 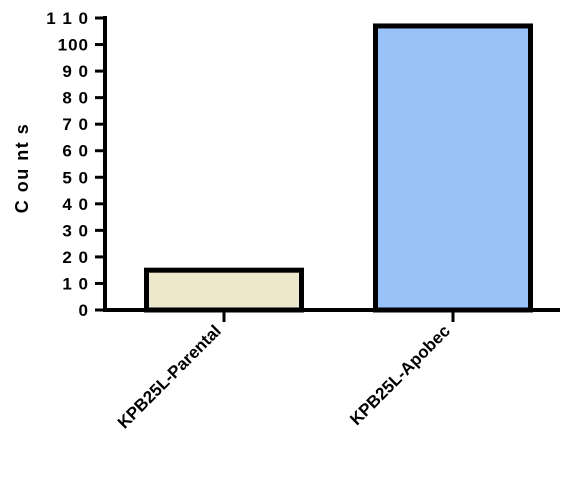 What do you see at coordinates (75, 283) in the screenshot?
I see `y-tick-label: 1 0` at bounding box center [75, 283].